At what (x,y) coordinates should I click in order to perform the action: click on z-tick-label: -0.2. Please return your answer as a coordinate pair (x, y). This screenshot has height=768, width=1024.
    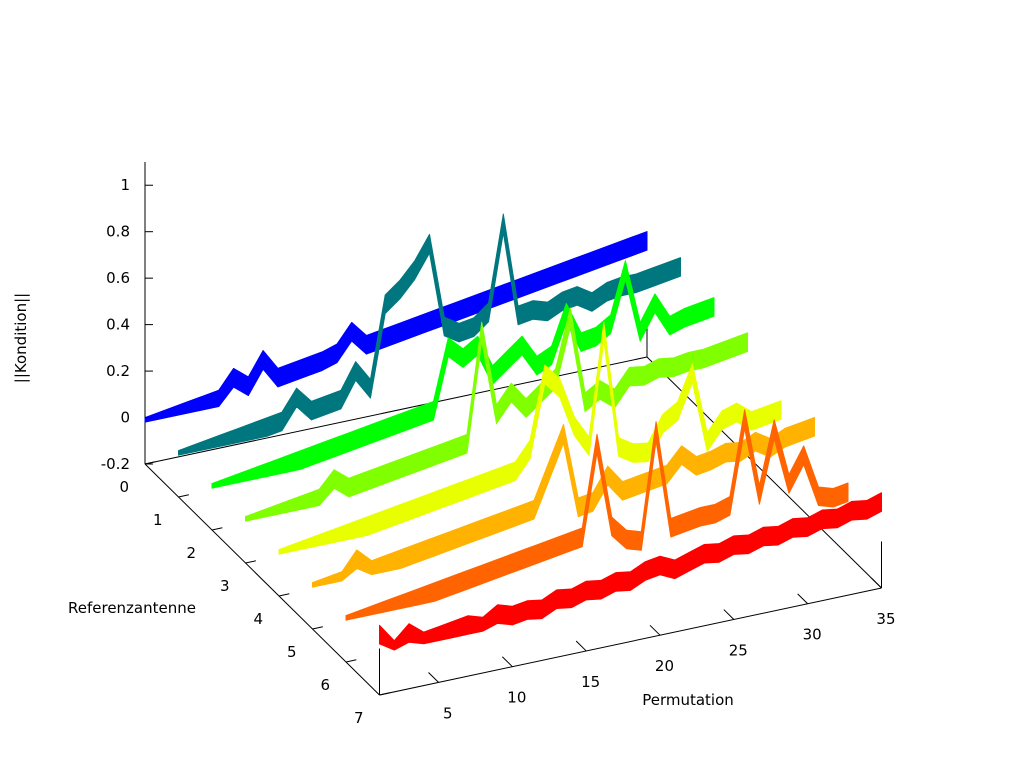
    Looking at the image, I should click on (115, 464).